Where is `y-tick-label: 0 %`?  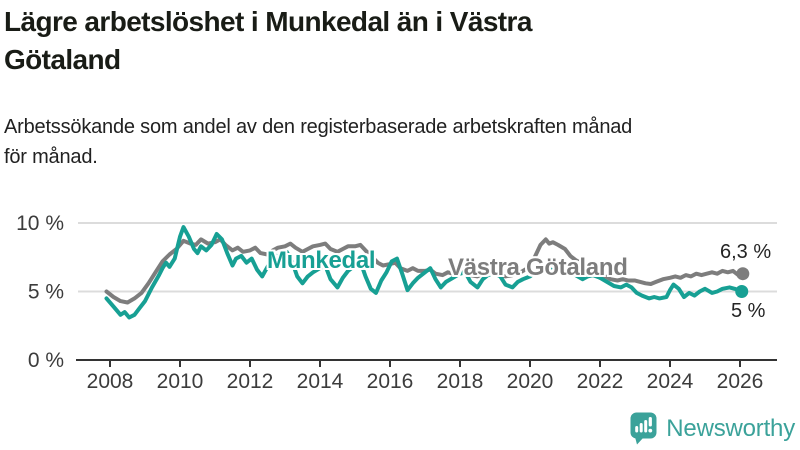
y-tick-label: 0 % is located at coordinates (46, 360).